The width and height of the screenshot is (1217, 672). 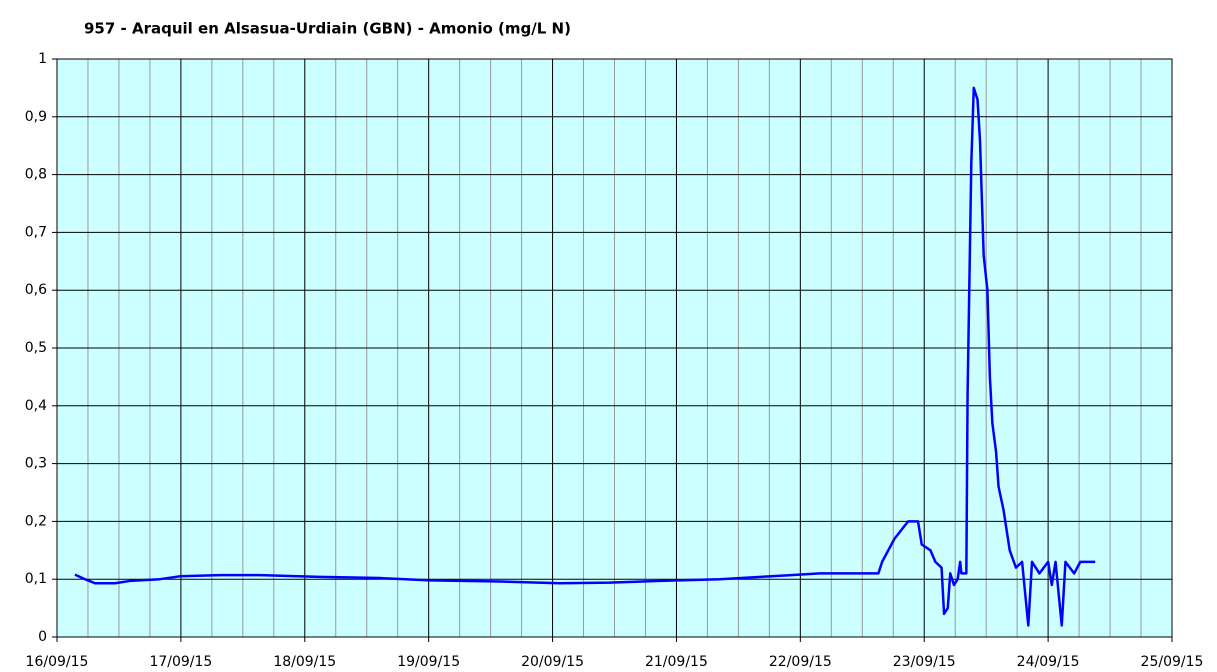 I want to click on y-tick-label: 0,3, so click(x=36, y=464).